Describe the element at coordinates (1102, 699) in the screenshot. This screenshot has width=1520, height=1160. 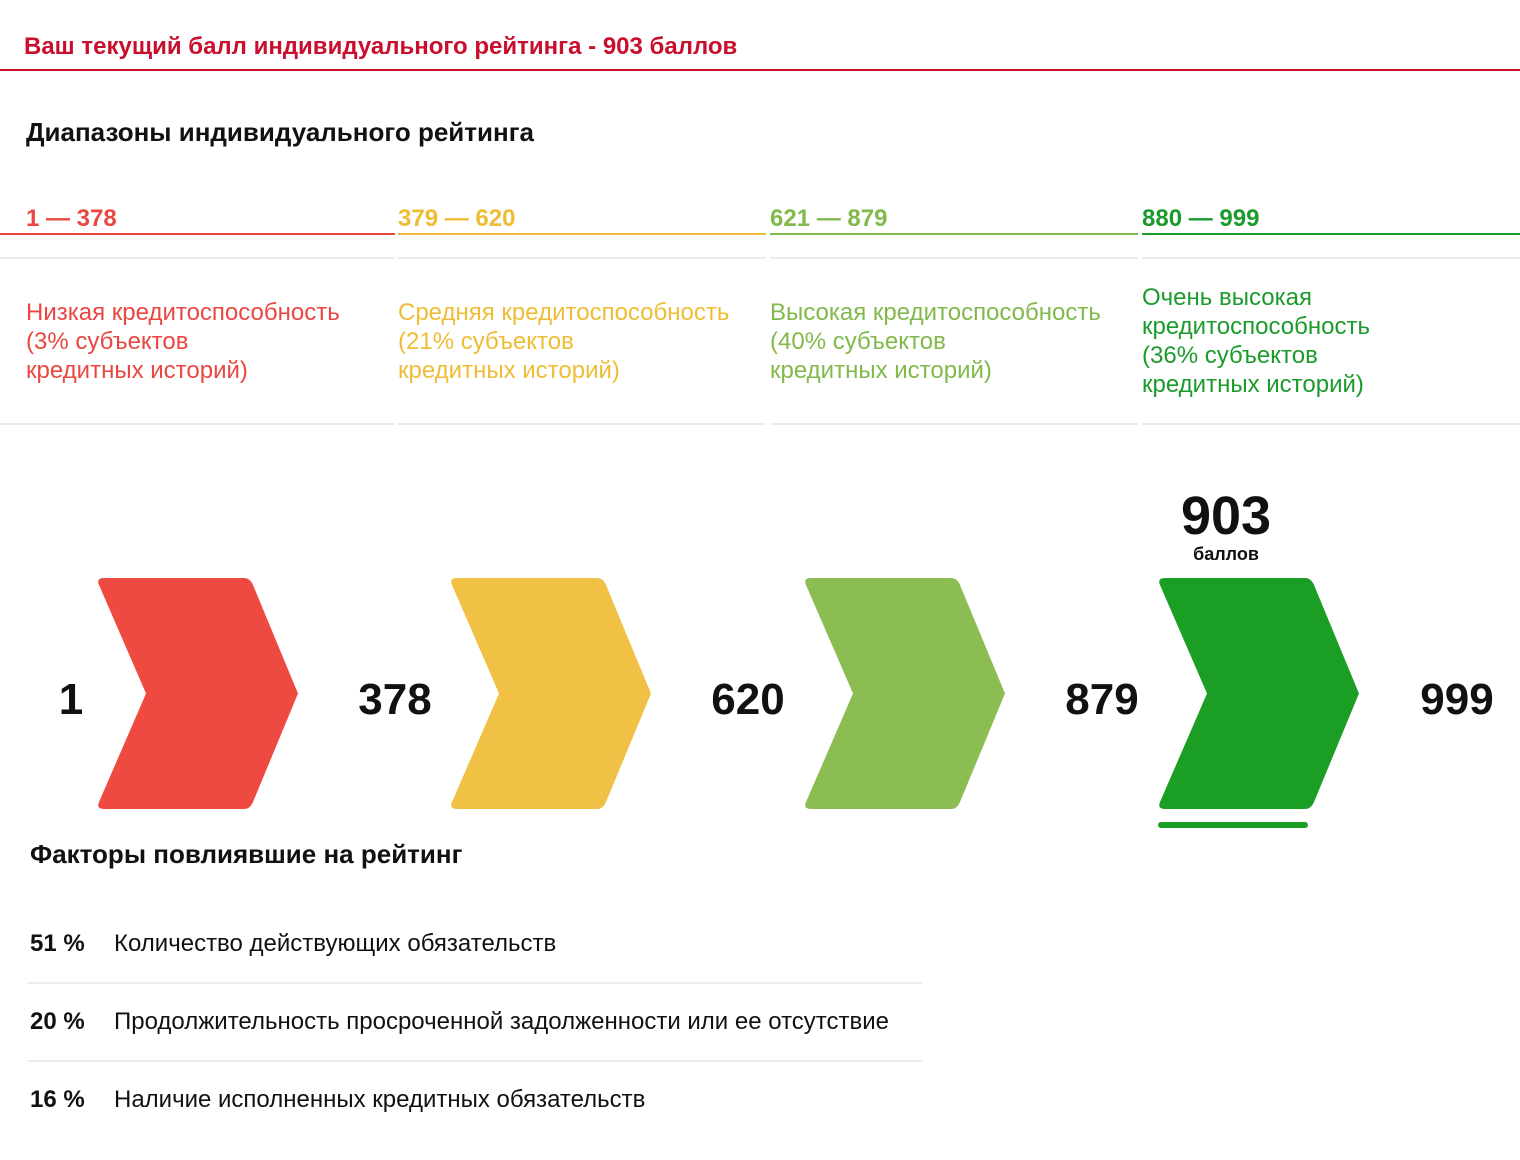
I see `scale-boundary: 879` at that location.